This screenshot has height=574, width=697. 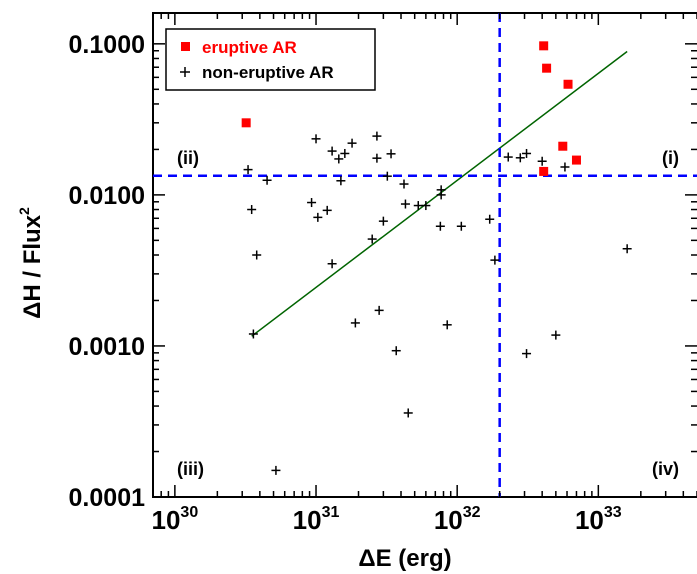 I want to click on quadrant-label: (i), so click(x=670, y=158).